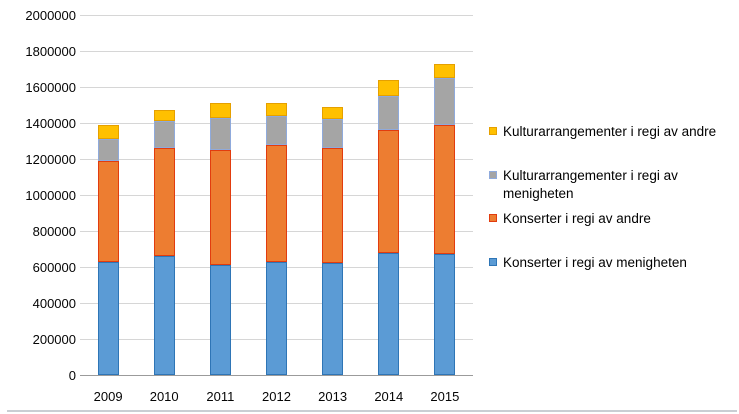 This screenshot has width=739, height=414. What do you see at coordinates (220, 396) in the screenshot?
I see `x-axis-label: 2011` at bounding box center [220, 396].